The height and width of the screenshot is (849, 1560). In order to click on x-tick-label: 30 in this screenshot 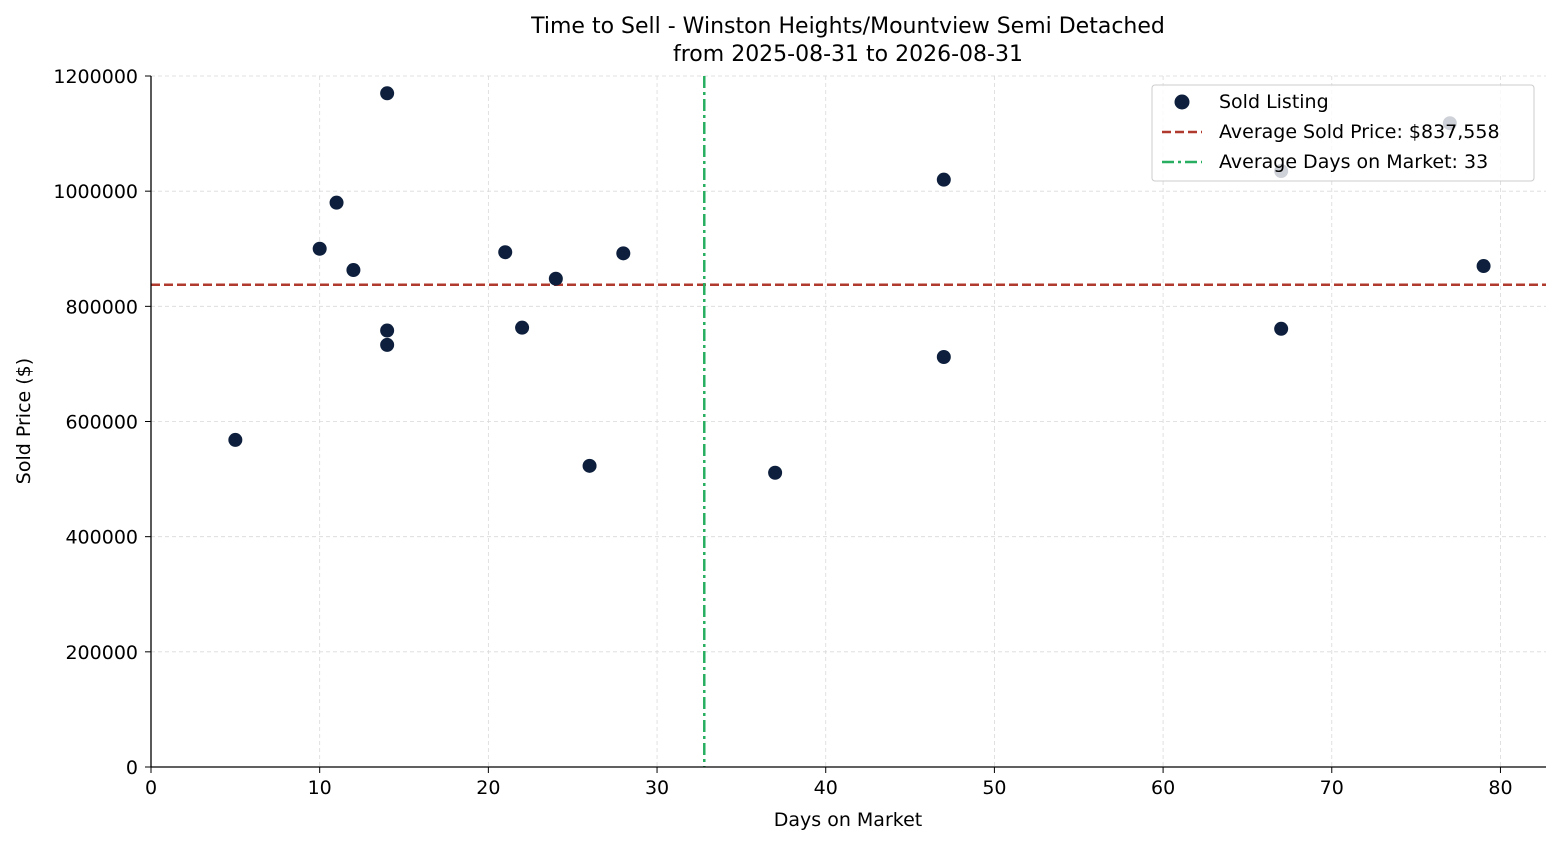, I will do `click(657, 788)`.